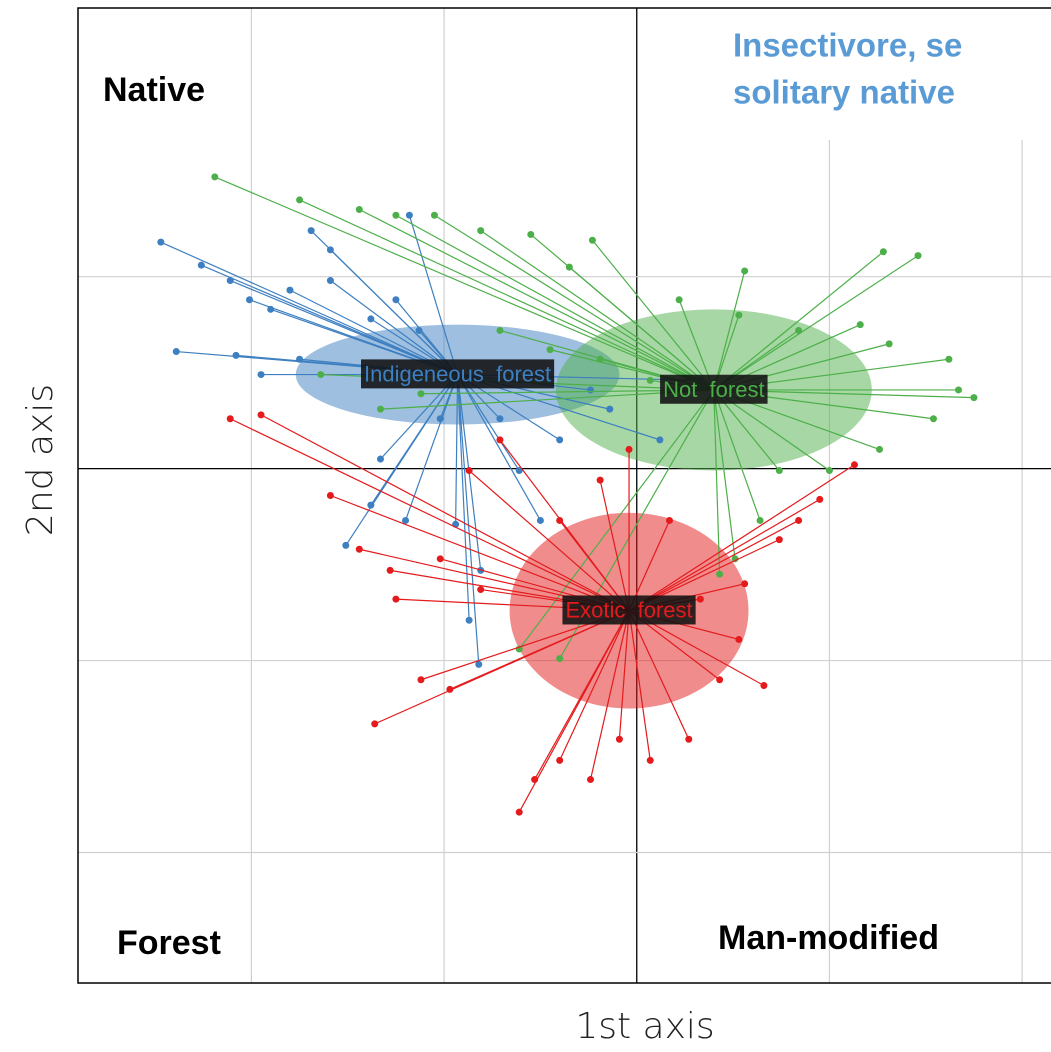  I want to click on chart-title: solitary native, so click(844, 92).